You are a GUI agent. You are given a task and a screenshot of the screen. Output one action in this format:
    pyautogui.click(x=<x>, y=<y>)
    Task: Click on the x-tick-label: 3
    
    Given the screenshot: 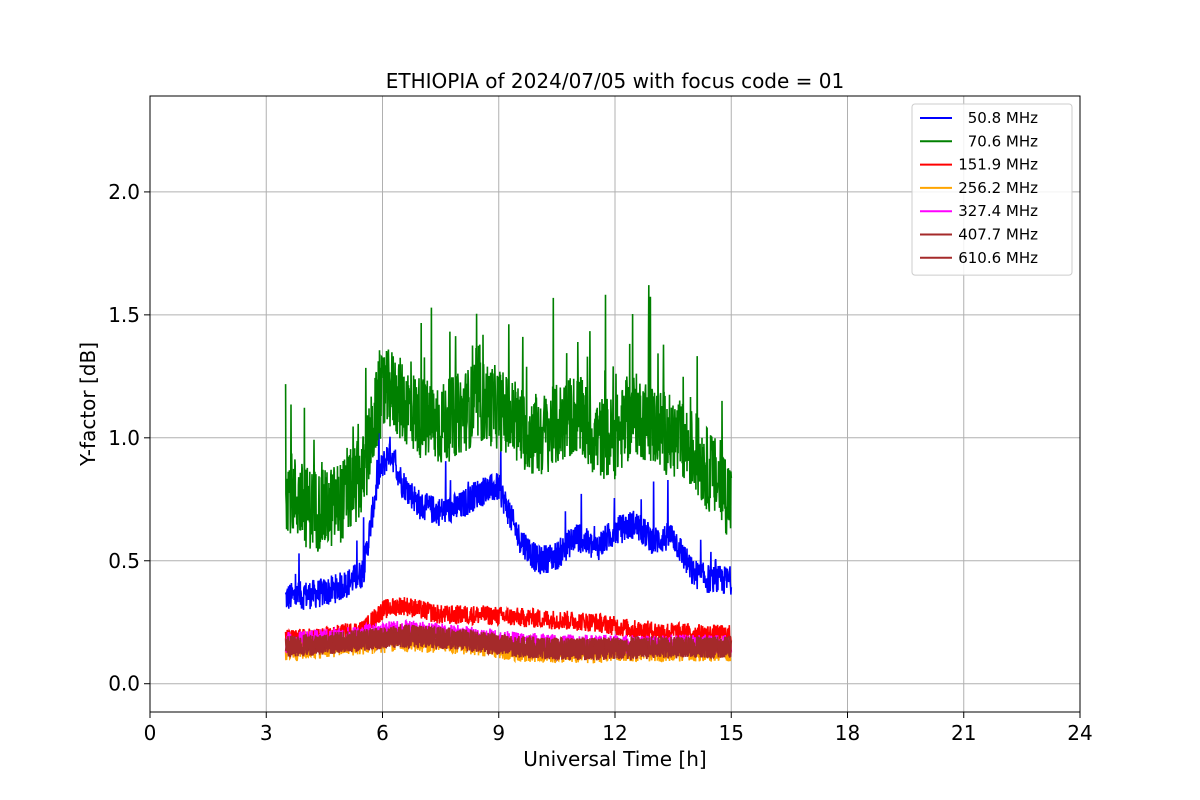 What is the action you would take?
    pyautogui.click(x=266, y=733)
    